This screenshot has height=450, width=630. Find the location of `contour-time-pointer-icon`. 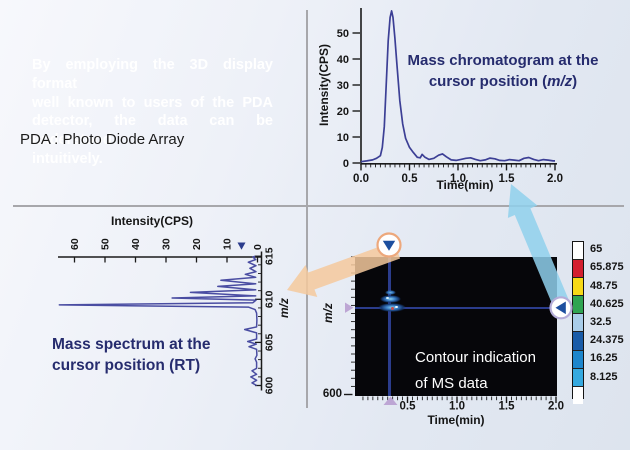

contour-time-pointer-icon is located at coordinates (390, 401).